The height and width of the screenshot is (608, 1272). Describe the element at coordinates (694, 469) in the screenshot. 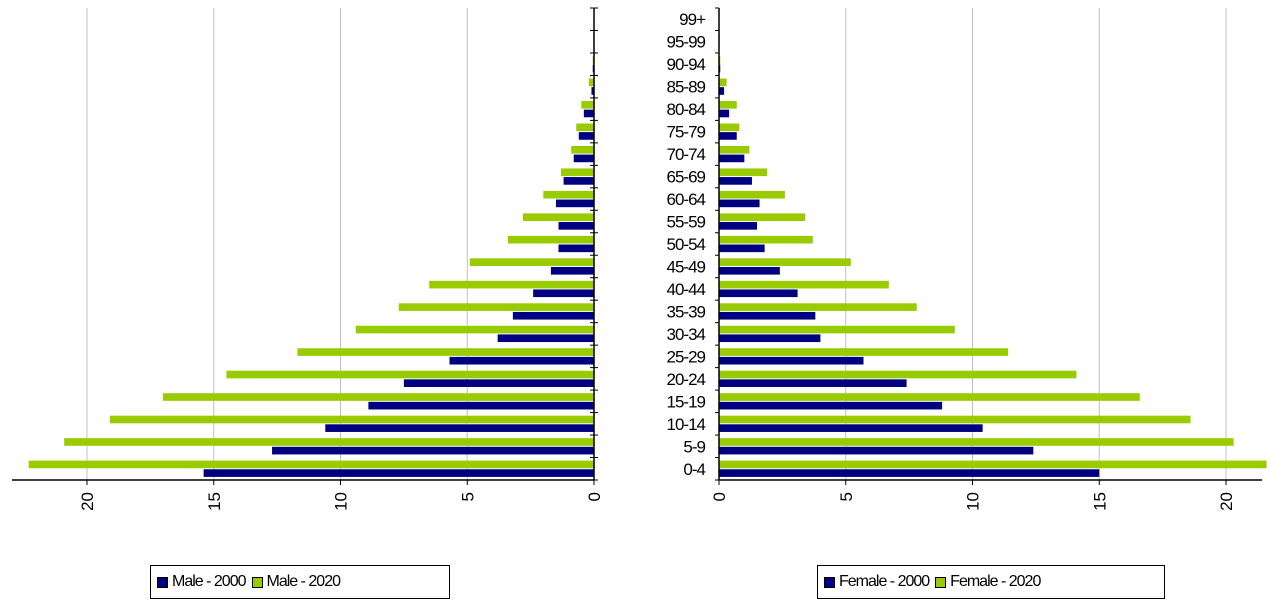

I see `age-group-label-0-4: 0-4` at that location.